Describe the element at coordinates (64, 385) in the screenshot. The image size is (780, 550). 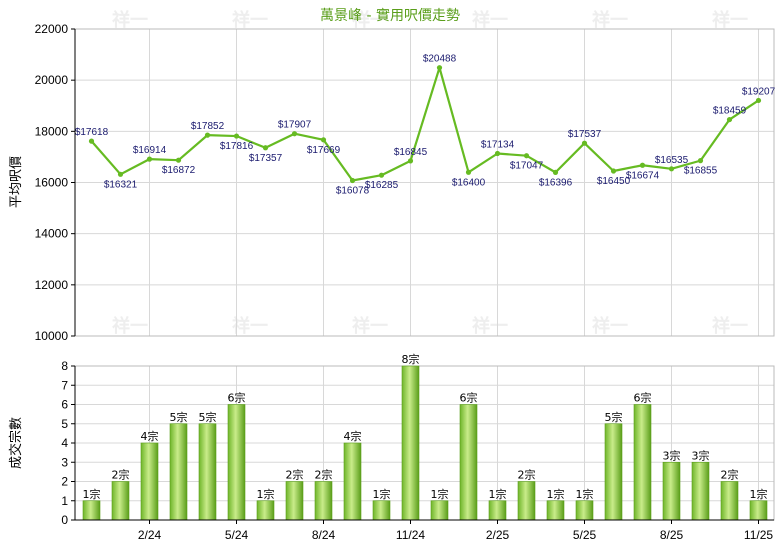
I see `volume-tick-label: 7` at that location.